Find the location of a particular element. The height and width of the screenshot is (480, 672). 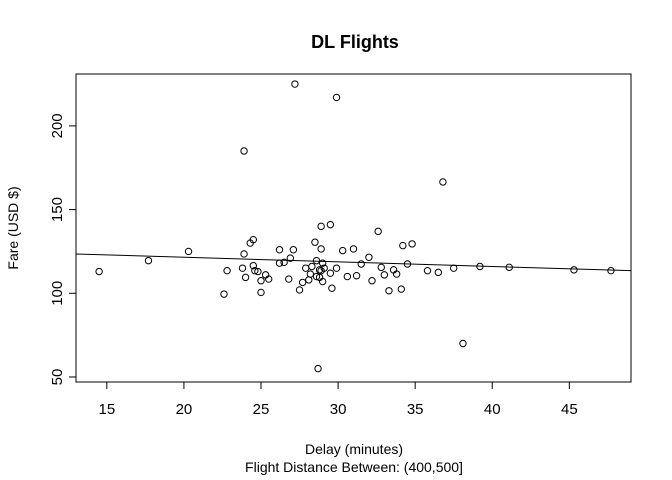

x-tick-label: 40 is located at coordinates (492, 409).